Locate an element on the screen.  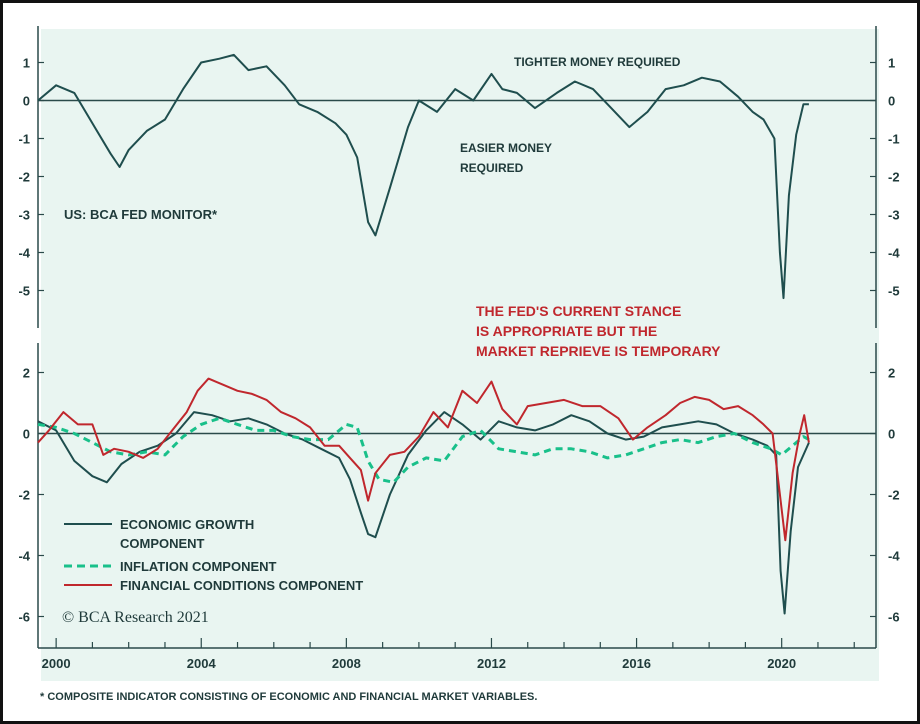
y-tick-label-right-top: -5 is located at coordinates (894, 291).